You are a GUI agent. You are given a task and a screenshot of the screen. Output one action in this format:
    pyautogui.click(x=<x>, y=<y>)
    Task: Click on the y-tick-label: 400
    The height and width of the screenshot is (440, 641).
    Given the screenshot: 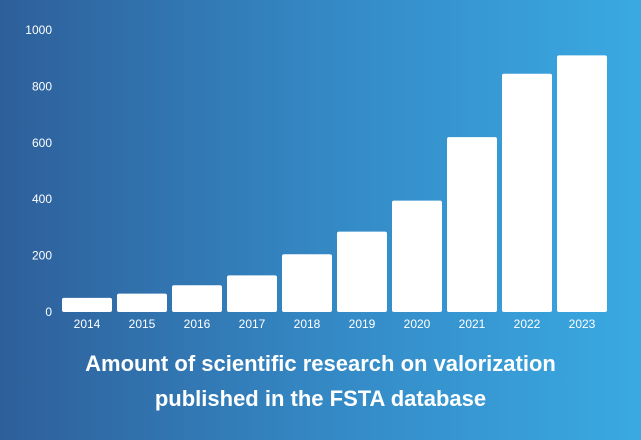 What is the action you would take?
    pyautogui.click(x=42, y=199)
    